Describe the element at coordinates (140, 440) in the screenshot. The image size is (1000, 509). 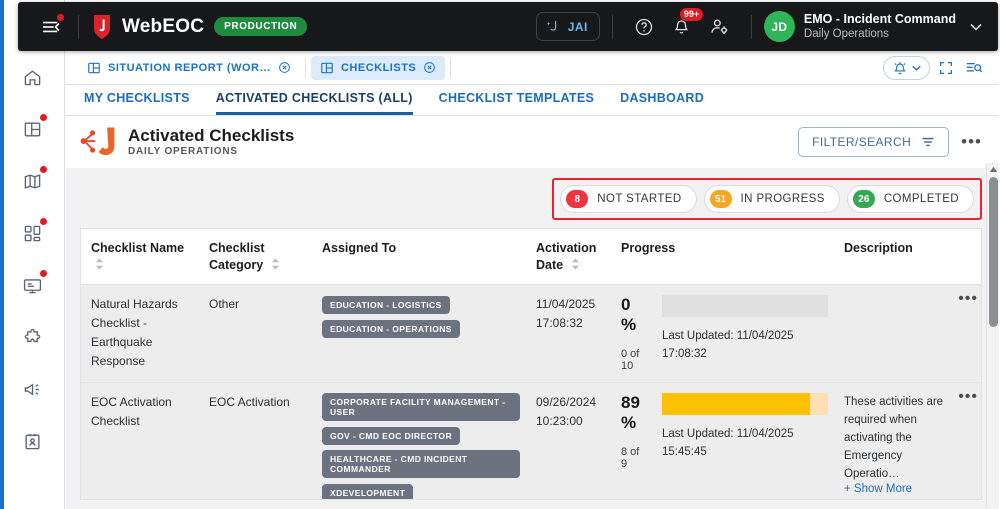
I see `cell-checklist-name: EOC Activation Checklist` at that location.